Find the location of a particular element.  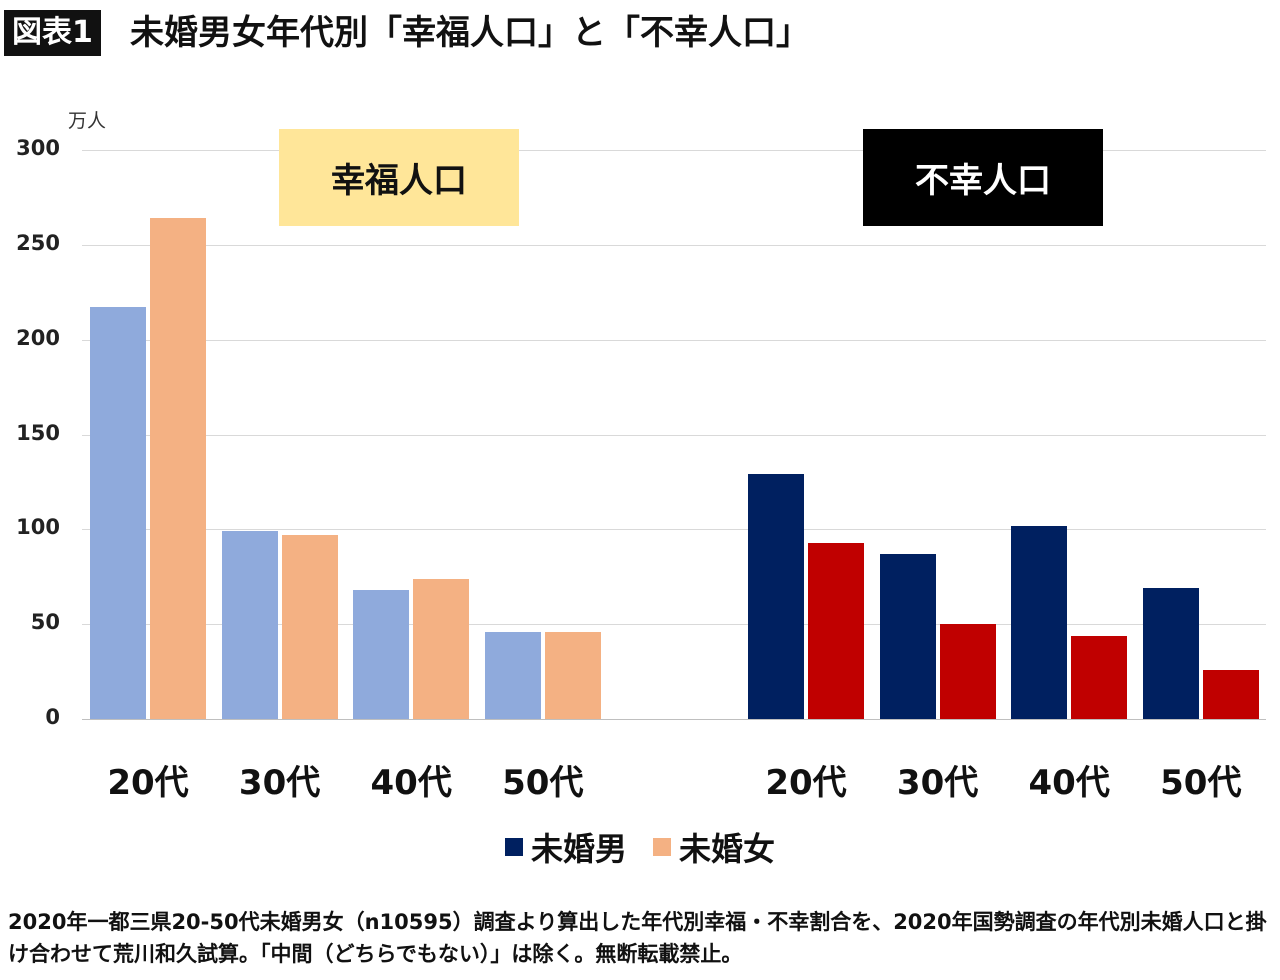

y-tick-label: 50 is located at coordinates (45, 622).